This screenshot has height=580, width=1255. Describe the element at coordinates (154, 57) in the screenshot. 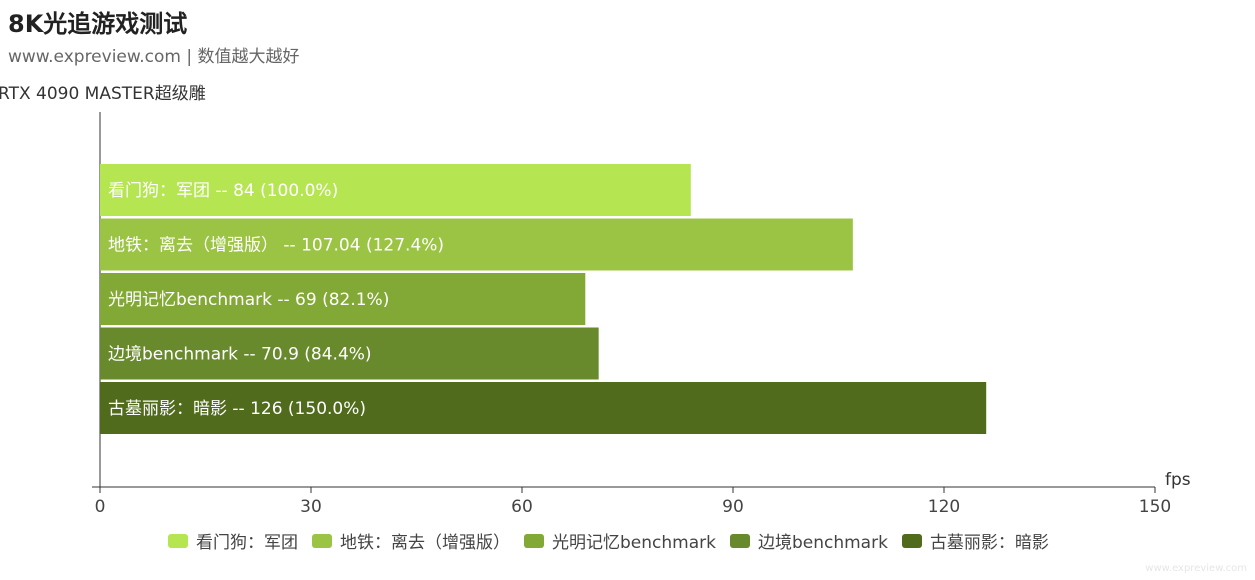

I see `chart-subtitle: www.expreview.com | 数值越大越好` at that location.